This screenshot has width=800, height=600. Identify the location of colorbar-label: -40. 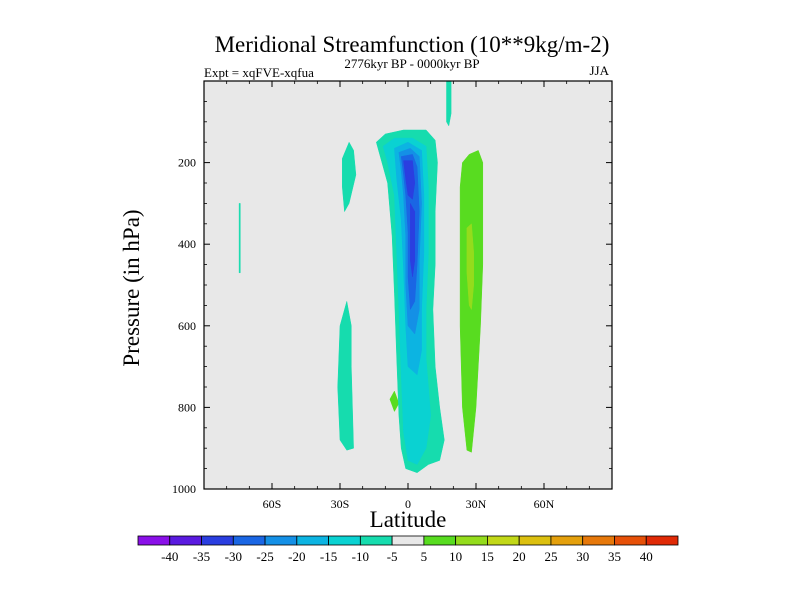
(169, 556).